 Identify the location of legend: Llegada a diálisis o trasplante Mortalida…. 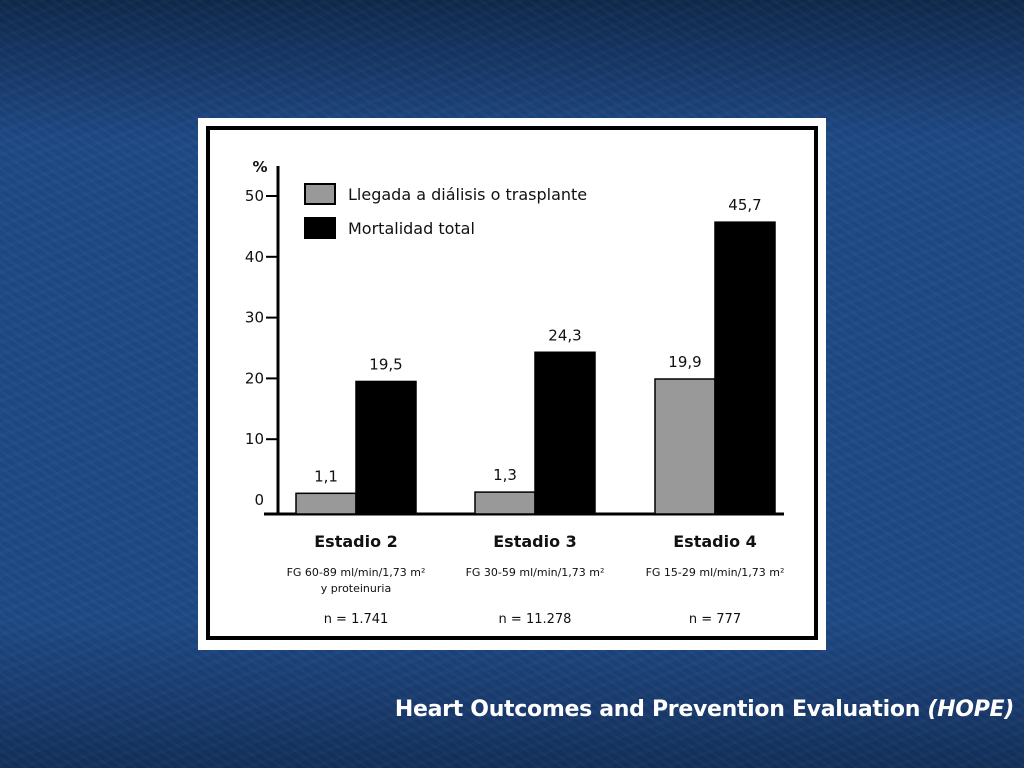
(445, 211).